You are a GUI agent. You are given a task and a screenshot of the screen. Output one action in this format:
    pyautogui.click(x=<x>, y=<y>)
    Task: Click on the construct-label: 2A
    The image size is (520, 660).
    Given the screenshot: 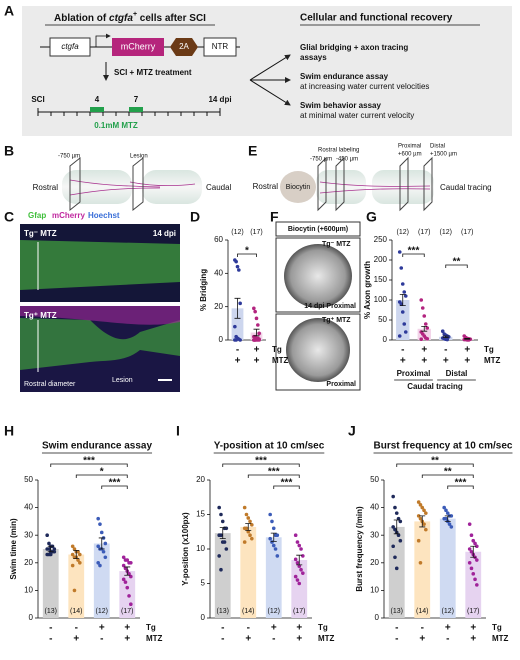 What is the action you would take?
    pyautogui.click(x=184, y=46)
    